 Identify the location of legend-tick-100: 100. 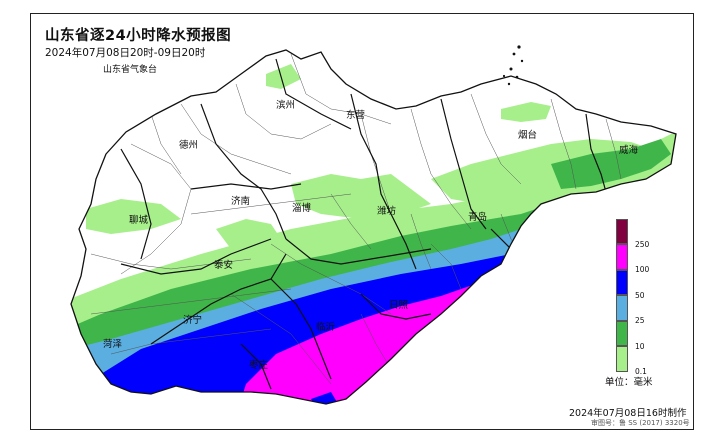
(642, 269).